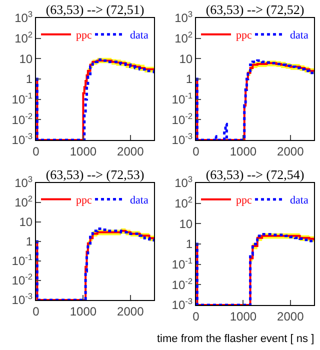  Describe the element at coordinates (95, 174) in the screenshot. I see `chart-title: (63,53) --> (72,53)` at that location.